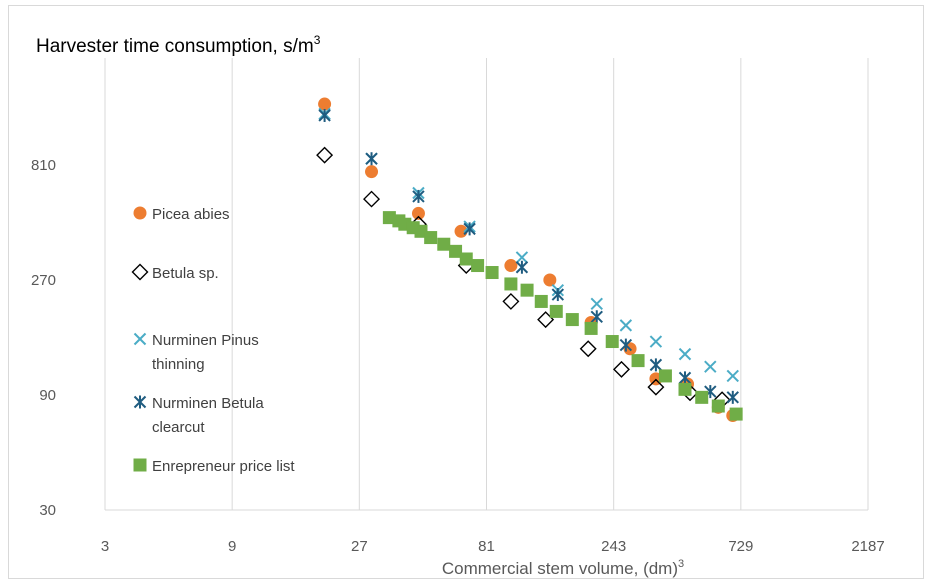 Image resolution: width=933 pixels, height=585 pixels. I want to click on legend-item: Picea abies, so click(181, 214).